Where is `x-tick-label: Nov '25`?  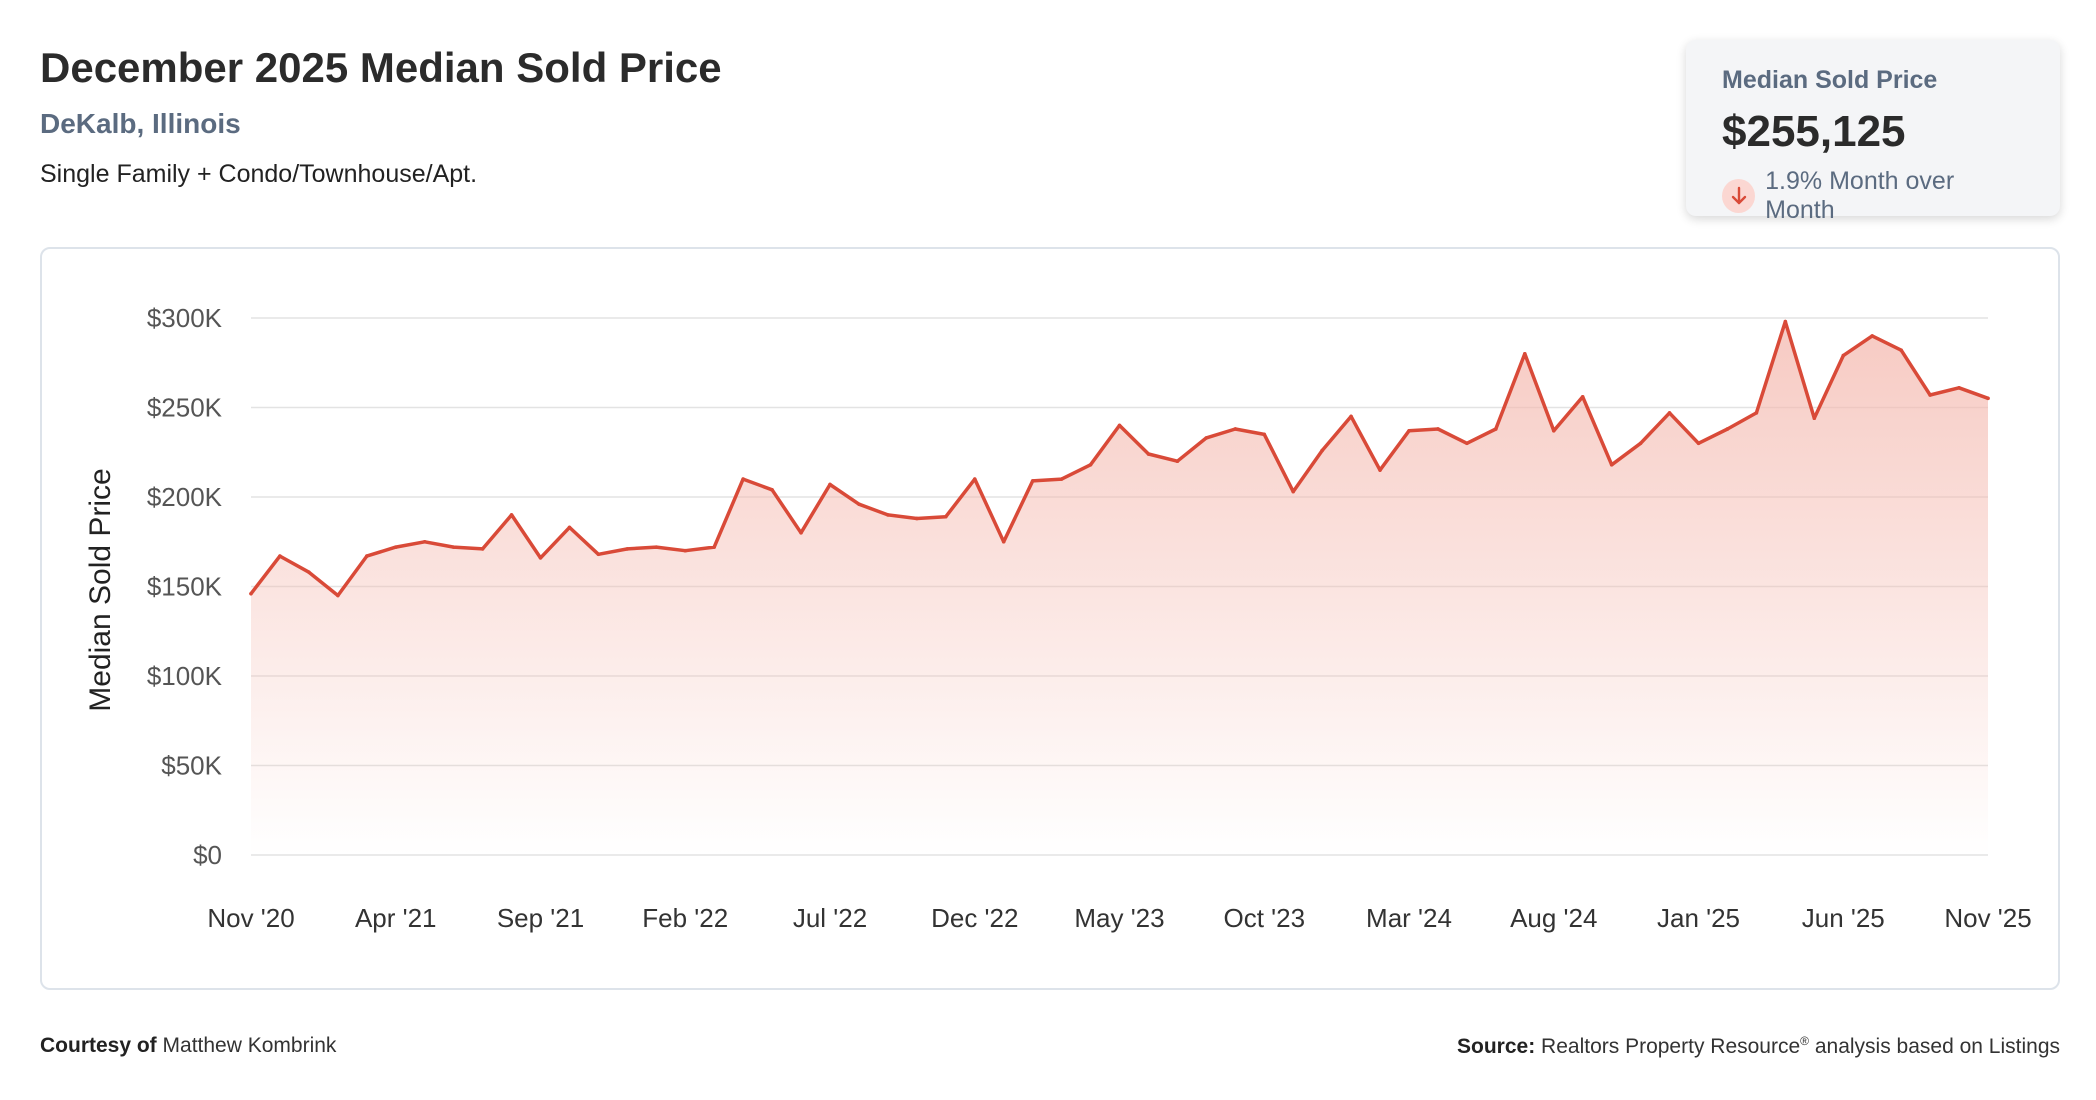 x-tick-label: Nov '25 is located at coordinates (1987, 918).